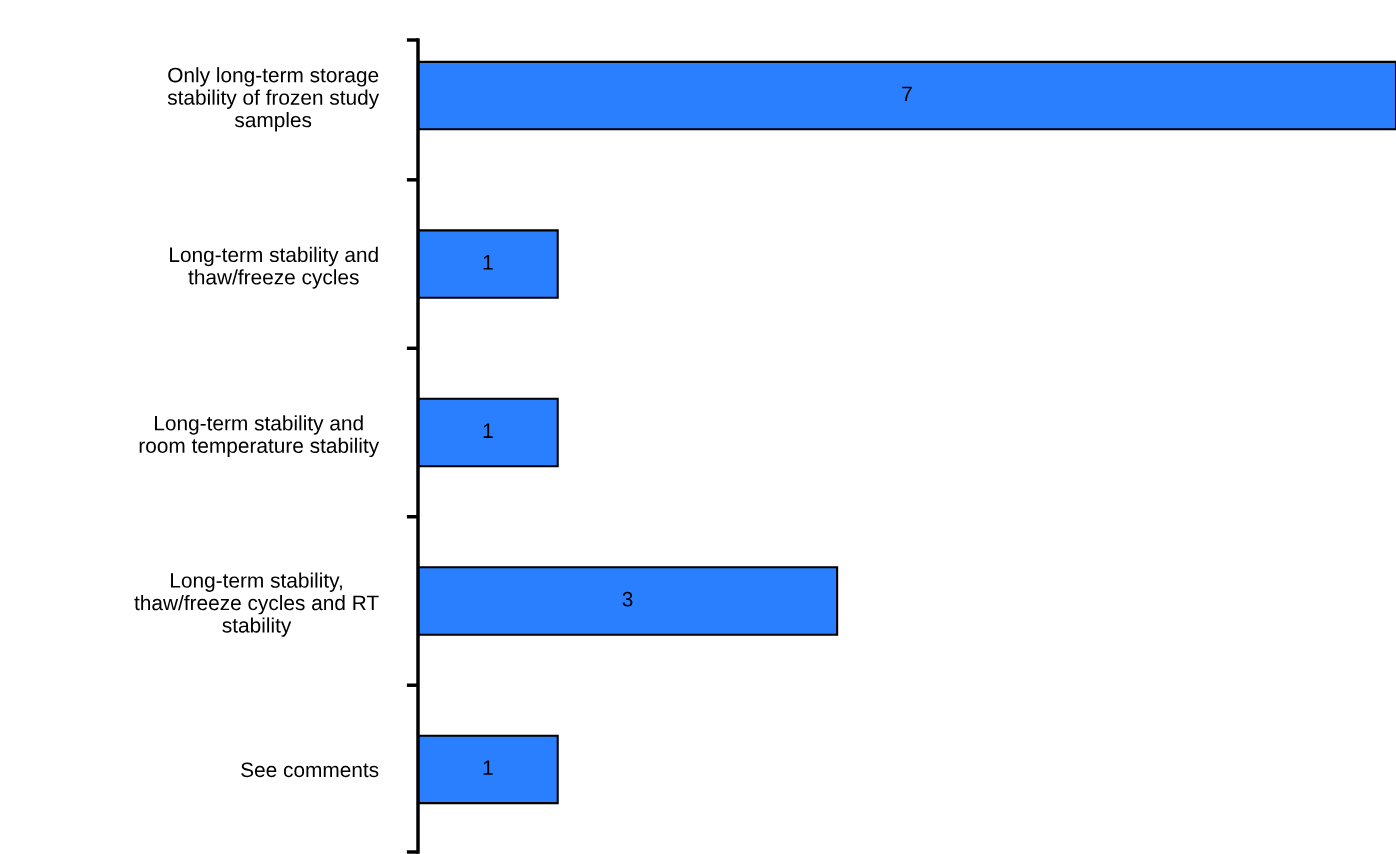 This screenshot has width=1396, height=854. Describe the element at coordinates (274, 267) in the screenshot. I see `y-tick-label: Long-term stability and thaw/freeze cycles` at that location.